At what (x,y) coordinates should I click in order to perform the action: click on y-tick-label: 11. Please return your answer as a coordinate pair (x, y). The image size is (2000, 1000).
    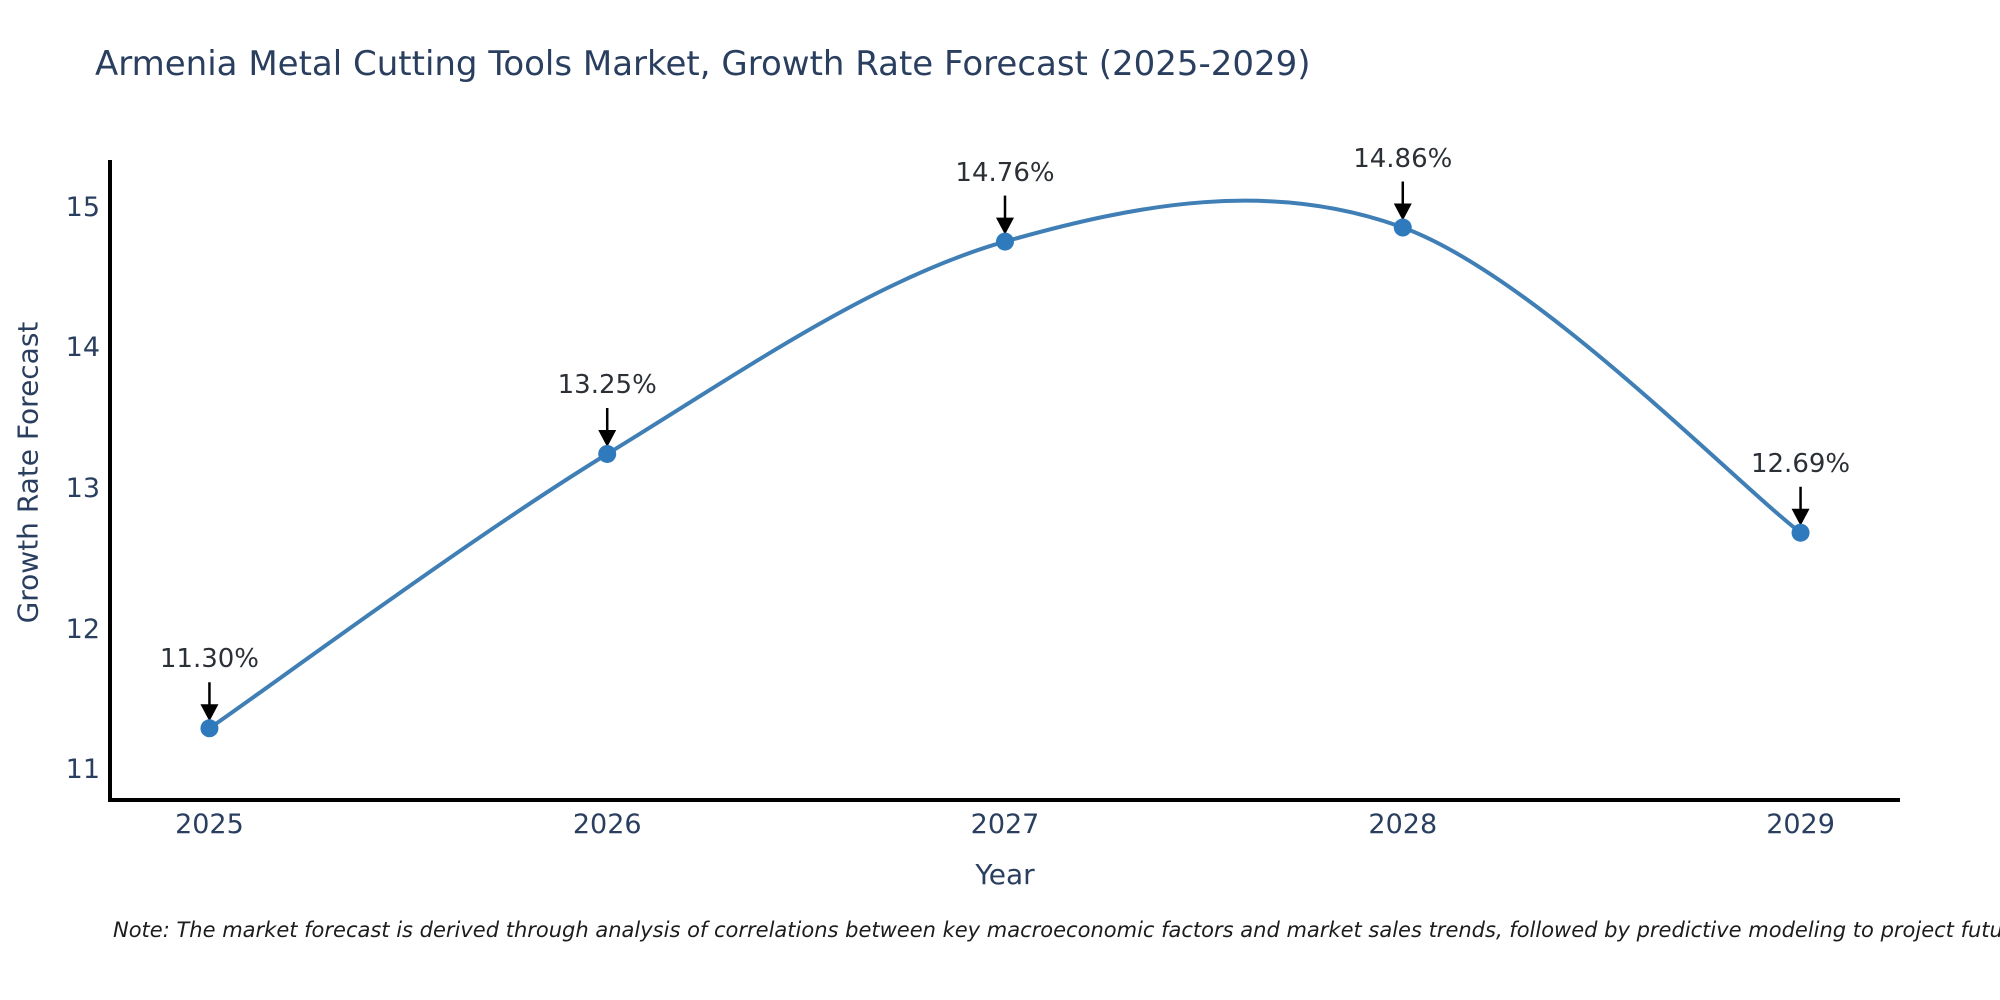
    Looking at the image, I should click on (82, 770).